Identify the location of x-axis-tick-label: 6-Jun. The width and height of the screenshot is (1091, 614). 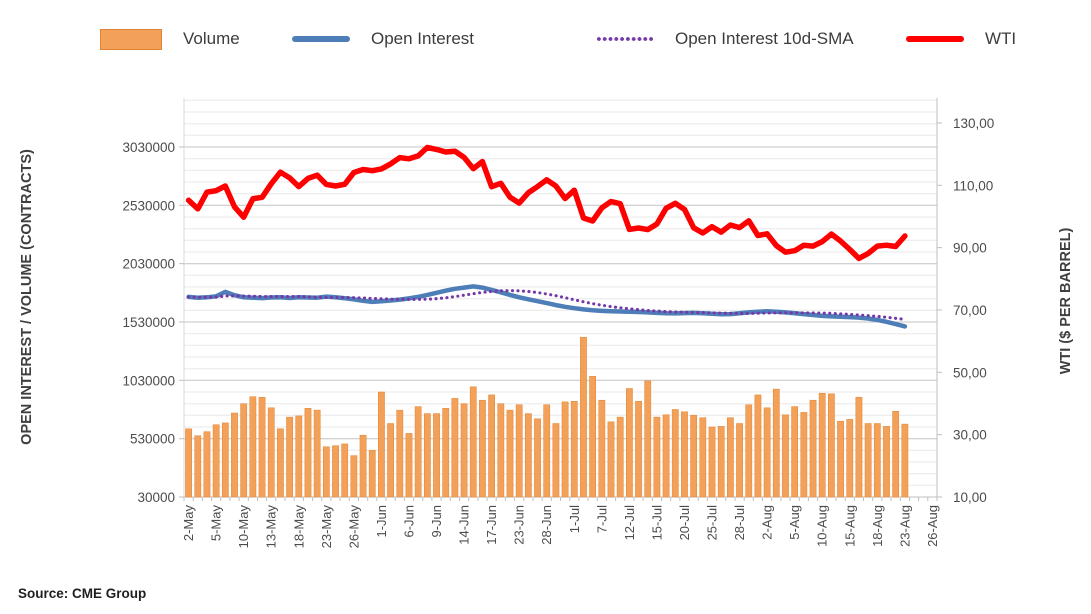
(409, 521).